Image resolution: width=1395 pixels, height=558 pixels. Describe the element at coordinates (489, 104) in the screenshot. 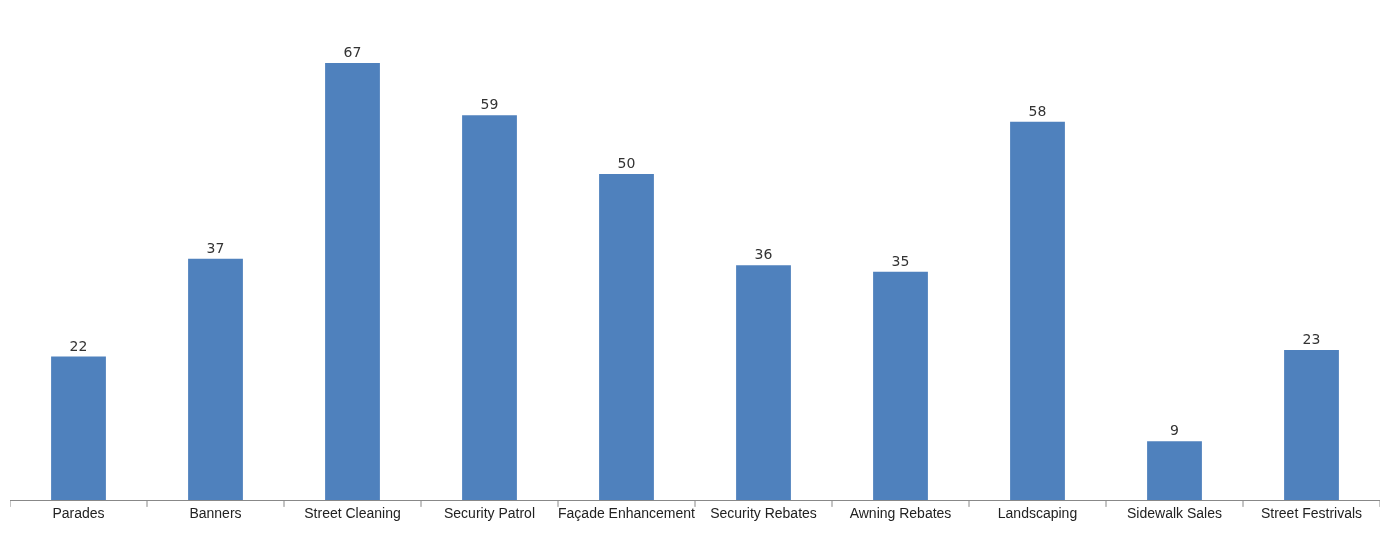

I see `data-label: 59` at that location.